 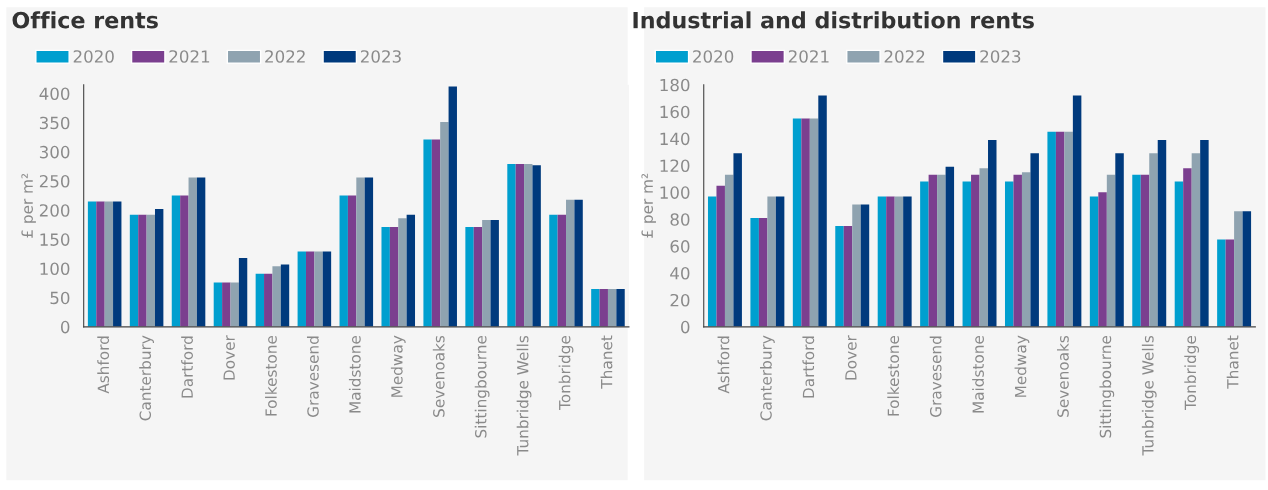 What do you see at coordinates (146, 378) in the screenshot?
I see `x-tick-label: Canterbury` at bounding box center [146, 378].